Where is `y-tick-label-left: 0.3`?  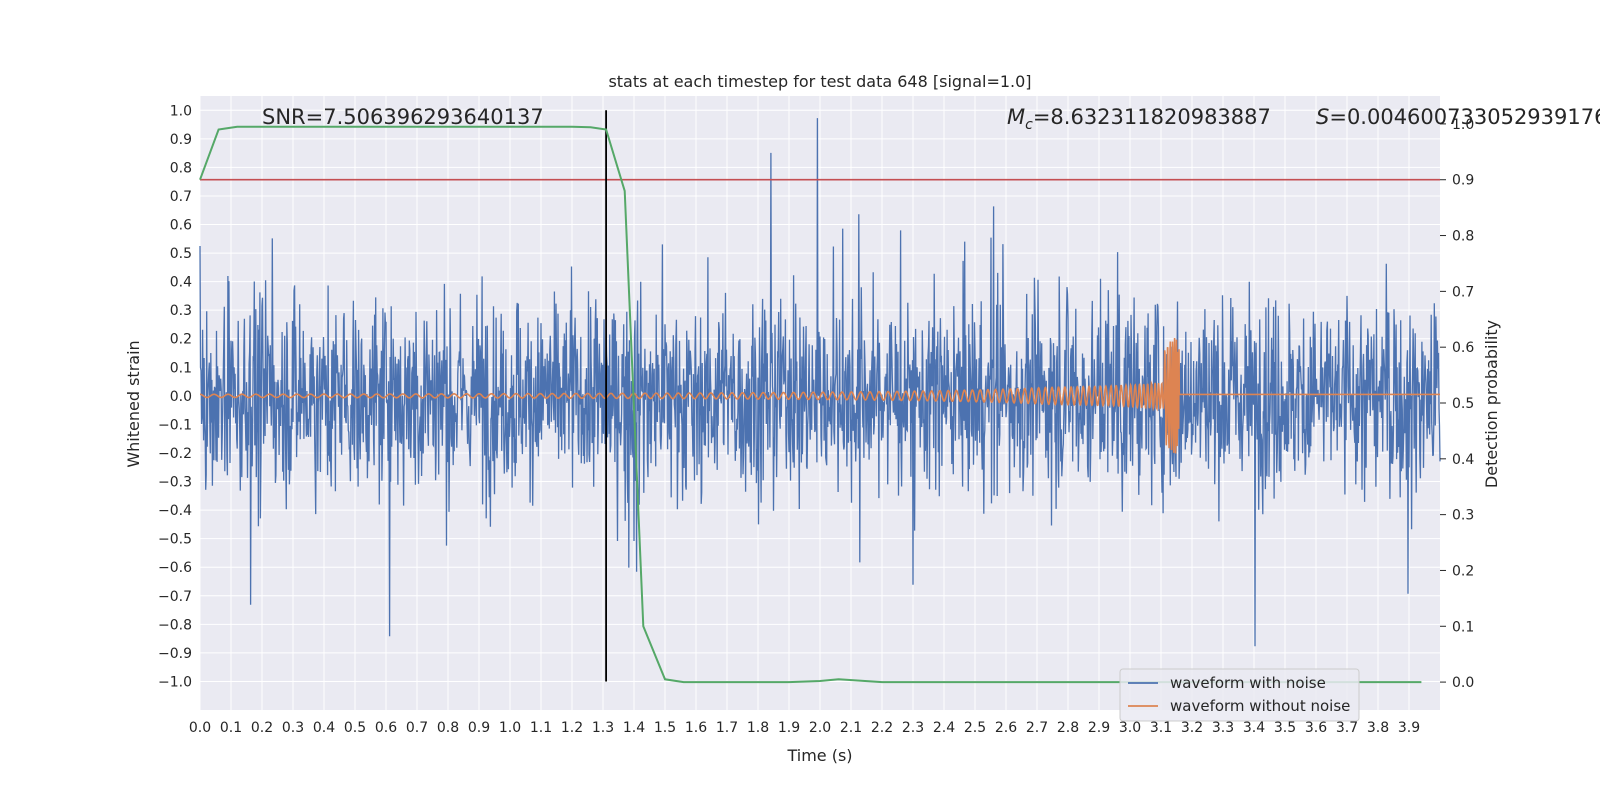 y-tick-label-left: 0.3 is located at coordinates (181, 311).